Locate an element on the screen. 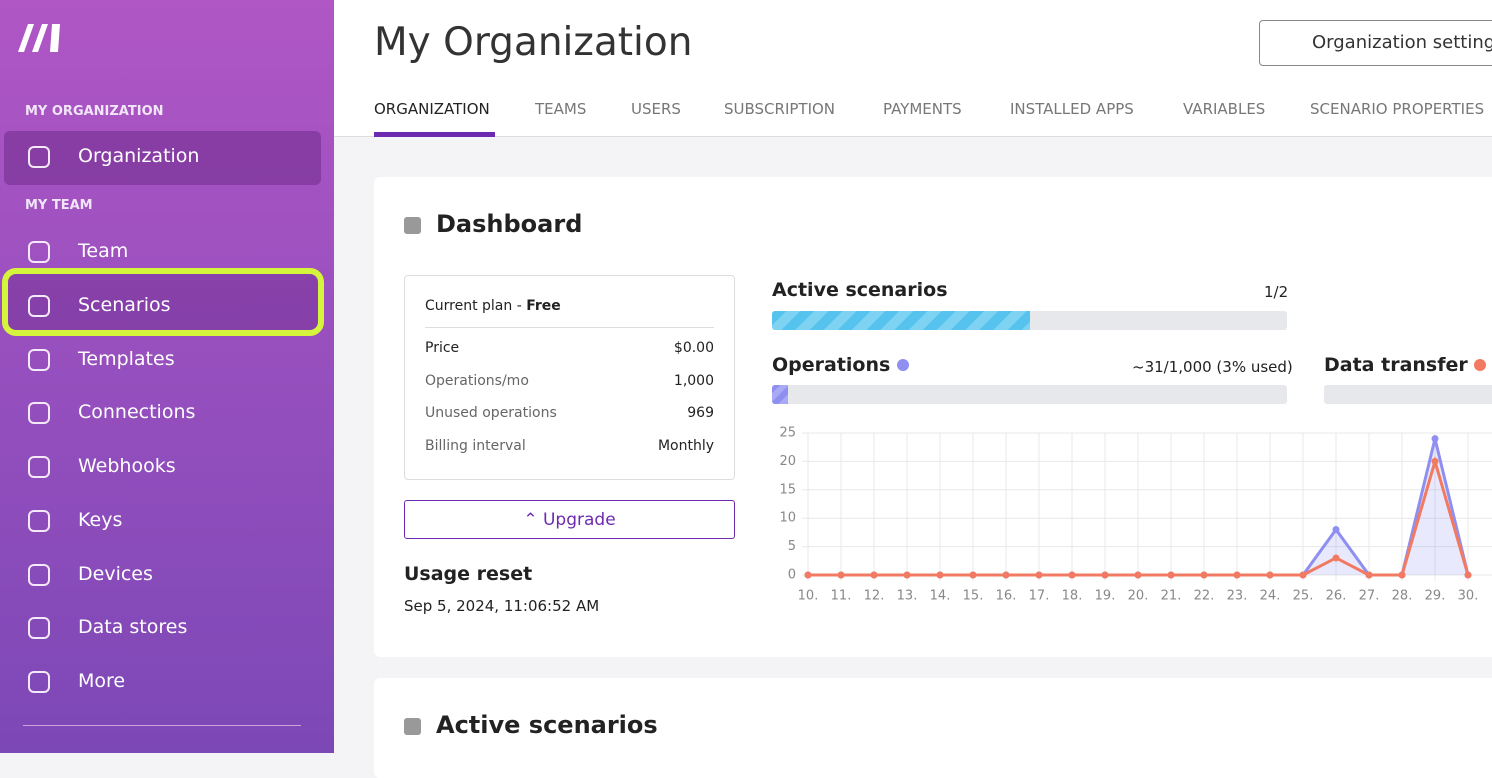  x-tick-label: 10. is located at coordinates (808, 596).